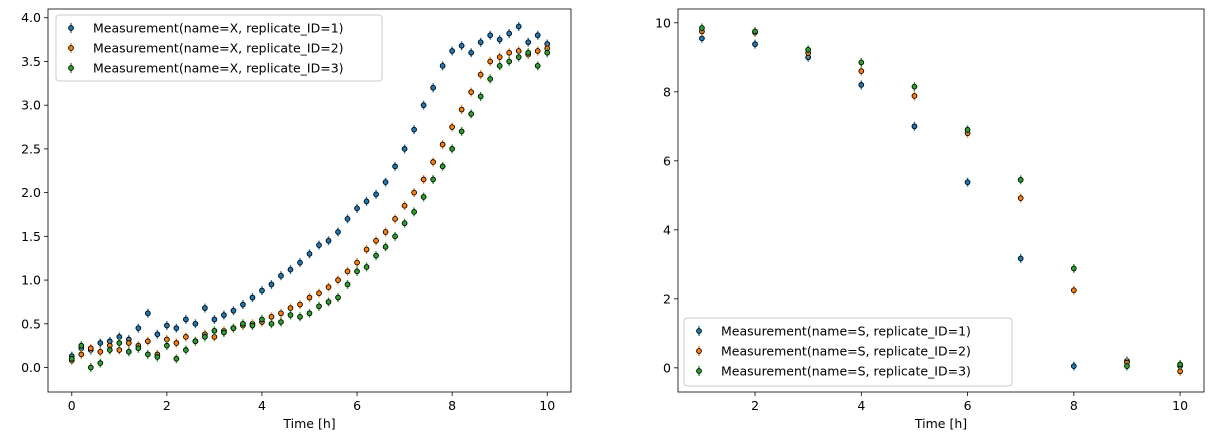 The height and width of the screenshot is (448, 1214). I want to click on chart-1-legend-box, so click(219, 48).